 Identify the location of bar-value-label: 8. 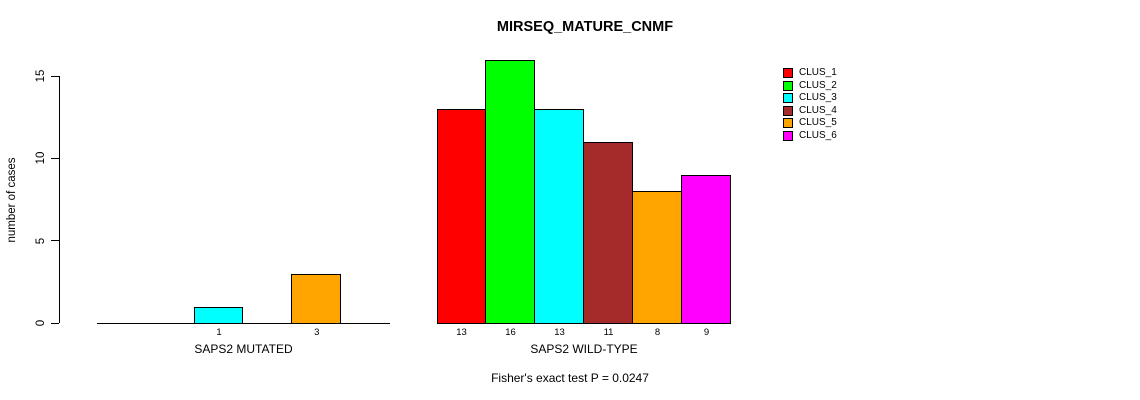
(657, 332).